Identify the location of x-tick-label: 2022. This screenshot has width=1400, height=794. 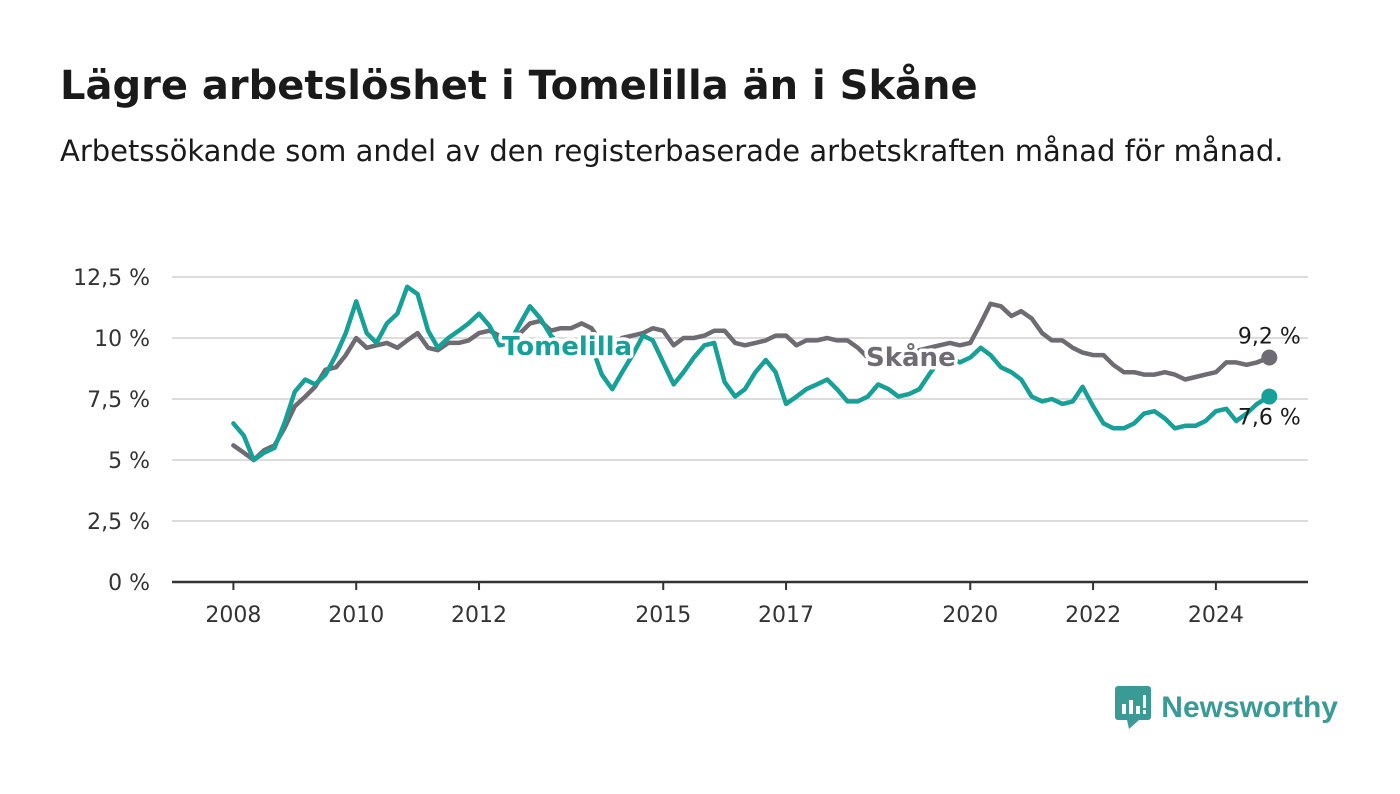
(1093, 615).